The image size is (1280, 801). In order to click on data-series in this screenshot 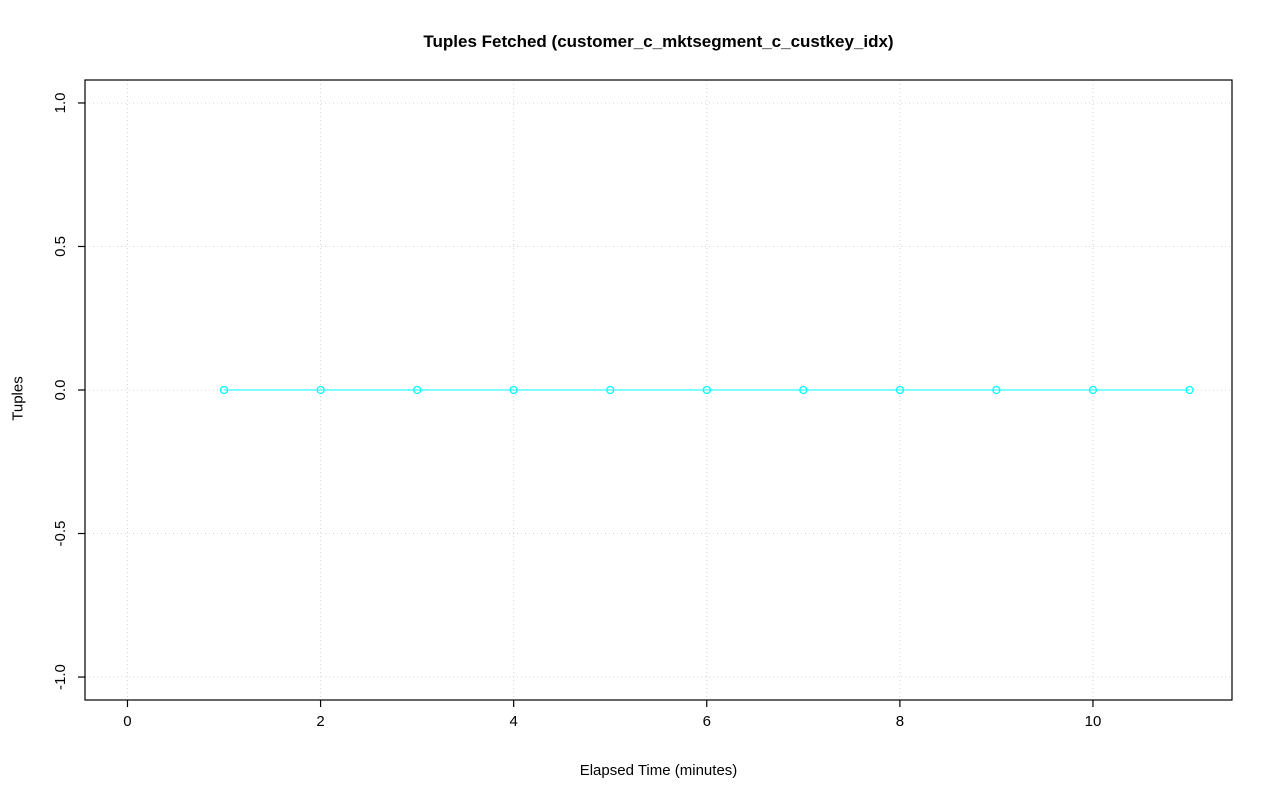, I will do `click(706, 390)`.